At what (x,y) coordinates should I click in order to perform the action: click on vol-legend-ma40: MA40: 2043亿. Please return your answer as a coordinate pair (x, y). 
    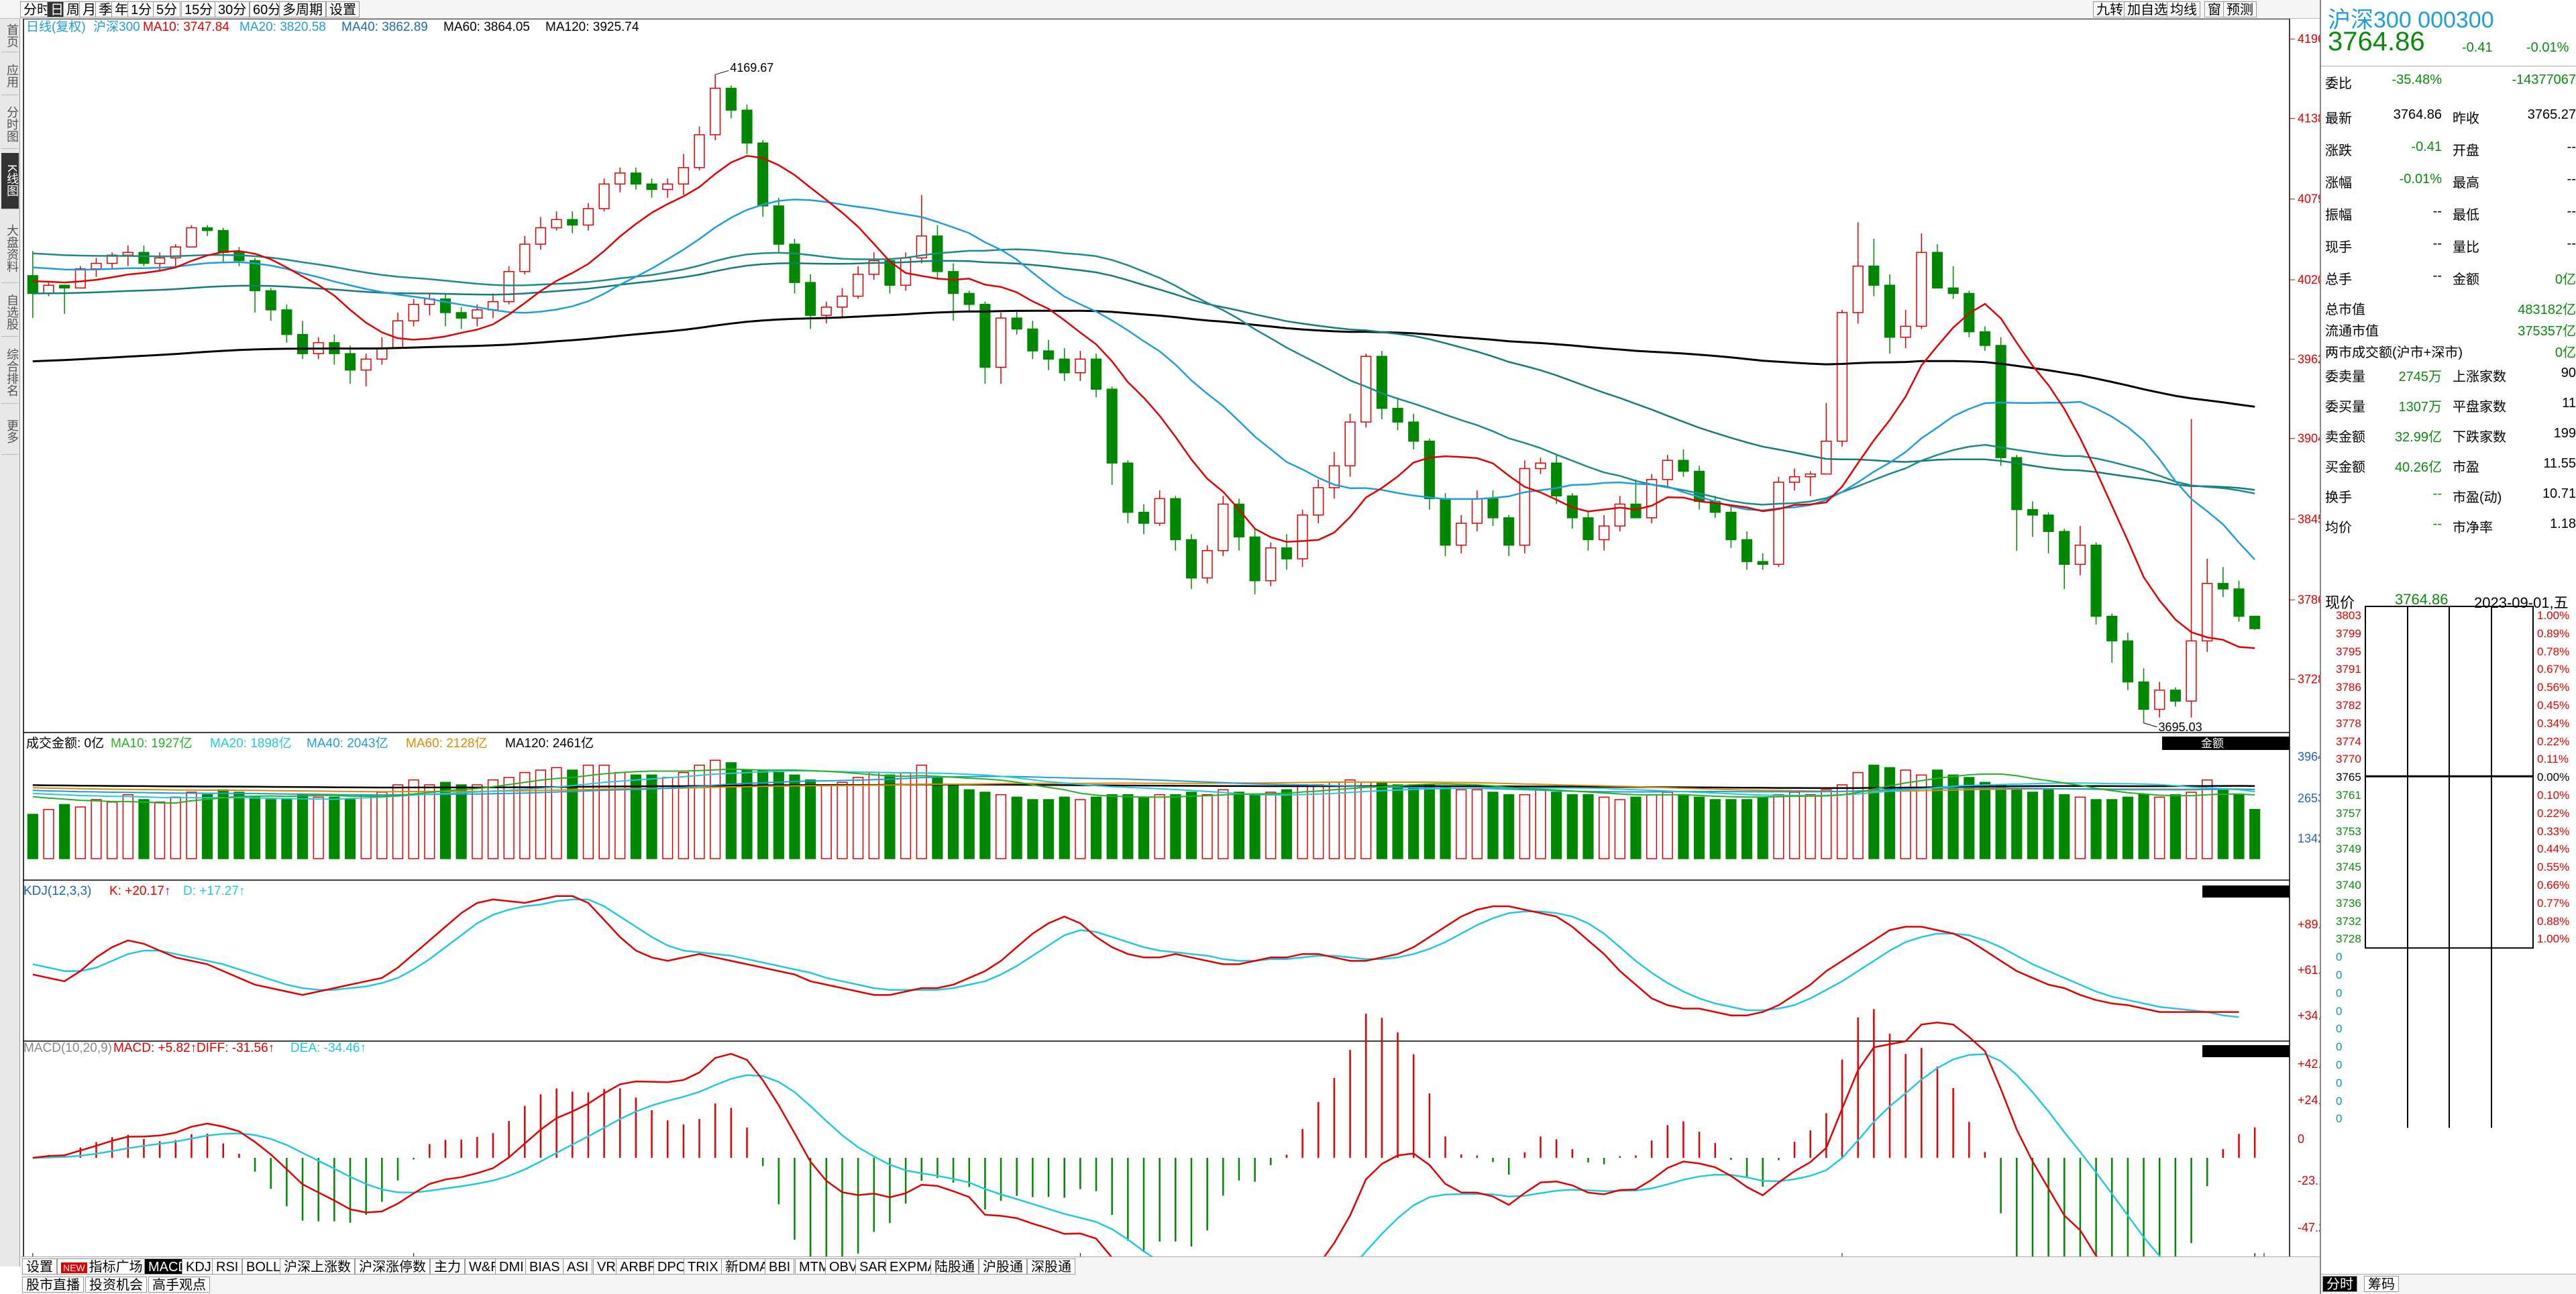
    Looking at the image, I should click on (347, 743).